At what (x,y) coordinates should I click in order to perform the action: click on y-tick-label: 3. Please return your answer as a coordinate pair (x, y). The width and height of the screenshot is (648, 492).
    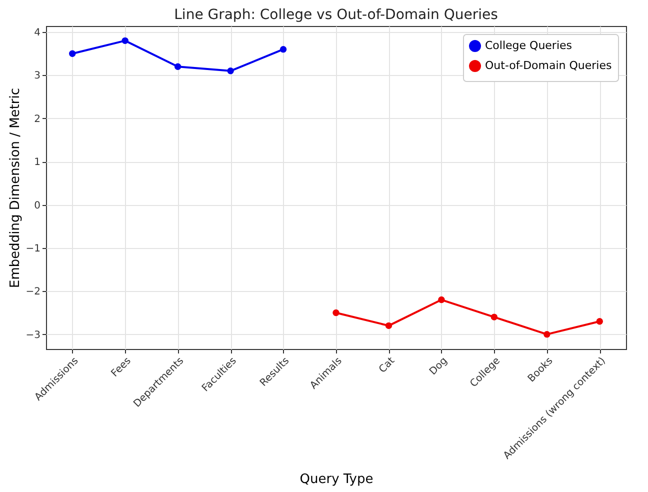
    Looking at the image, I should click on (37, 76).